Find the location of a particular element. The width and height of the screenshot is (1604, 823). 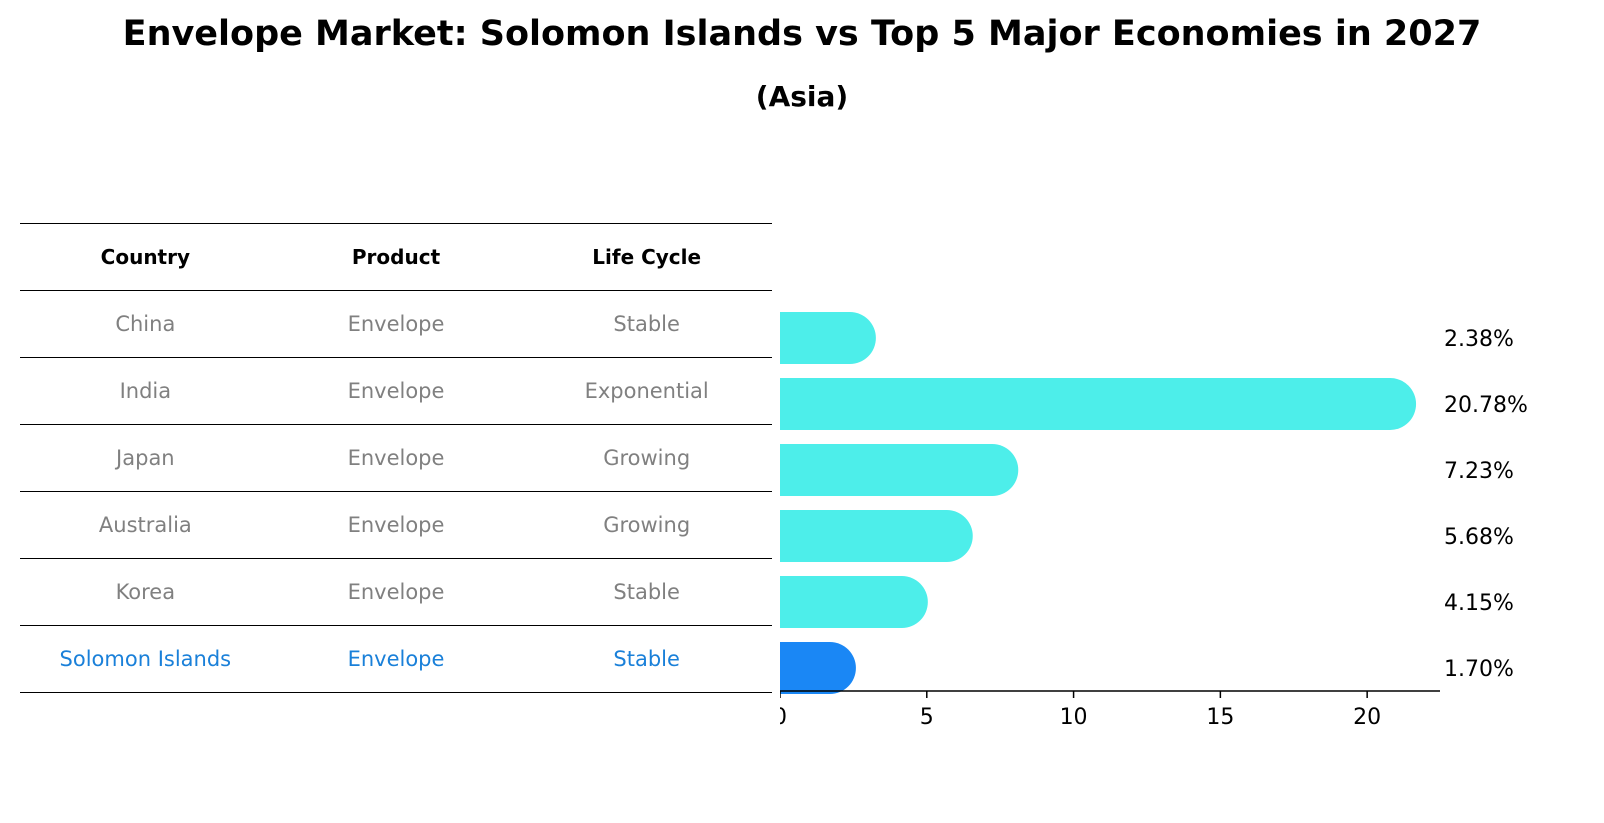

bar-india is located at coordinates (1098, 404).